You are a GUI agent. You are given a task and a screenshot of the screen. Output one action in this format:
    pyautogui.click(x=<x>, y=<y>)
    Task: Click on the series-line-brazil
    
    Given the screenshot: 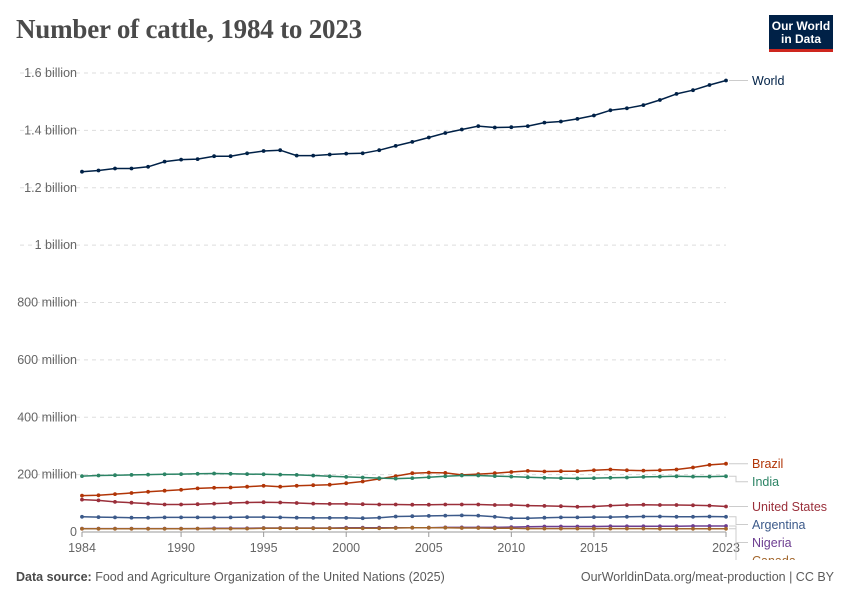 What is the action you would take?
    pyautogui.click(x=404, y=479)
    